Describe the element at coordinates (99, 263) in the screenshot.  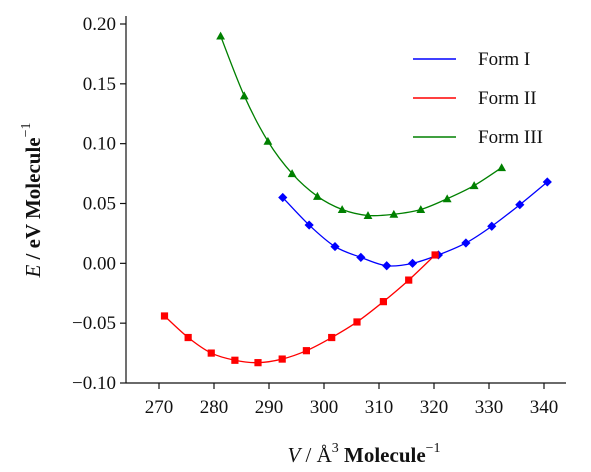
I see `y-tick-label: 0.00` at that location.